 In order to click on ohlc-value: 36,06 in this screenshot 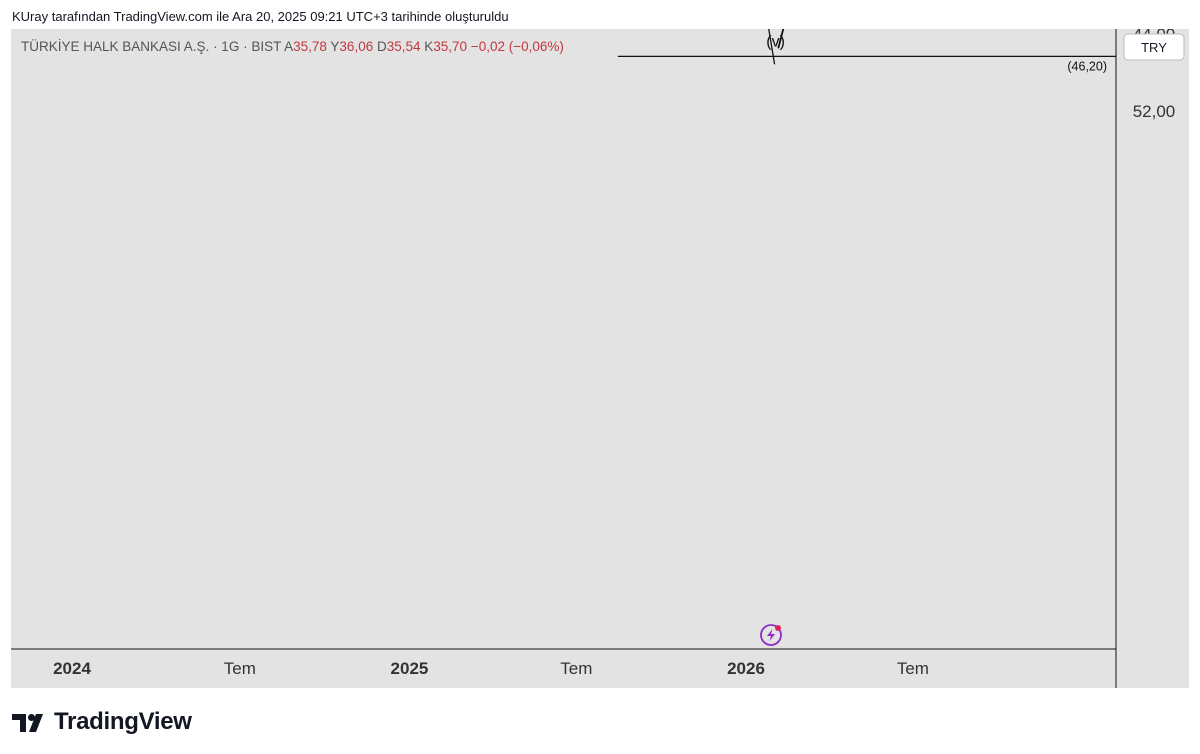, I will do `click(358, 46)`.